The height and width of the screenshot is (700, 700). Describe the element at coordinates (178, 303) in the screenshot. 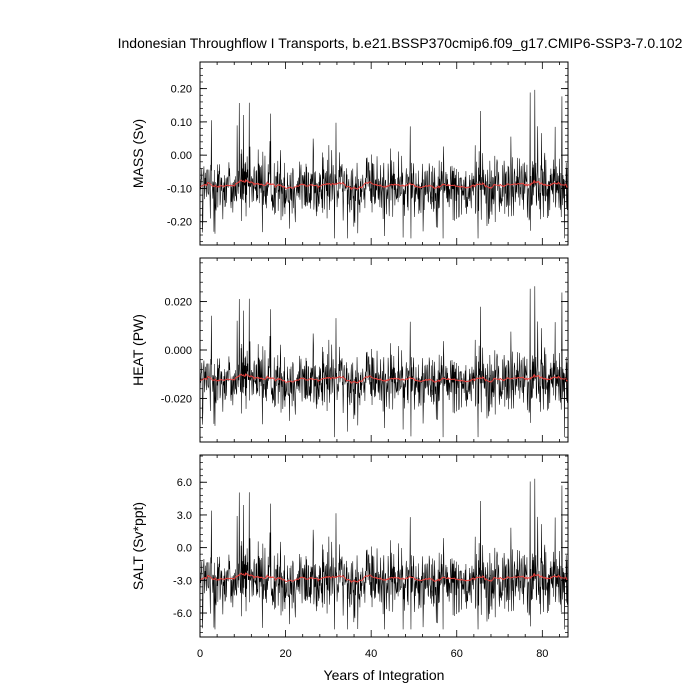

I see `y-tick-label: 0.020` at that location.